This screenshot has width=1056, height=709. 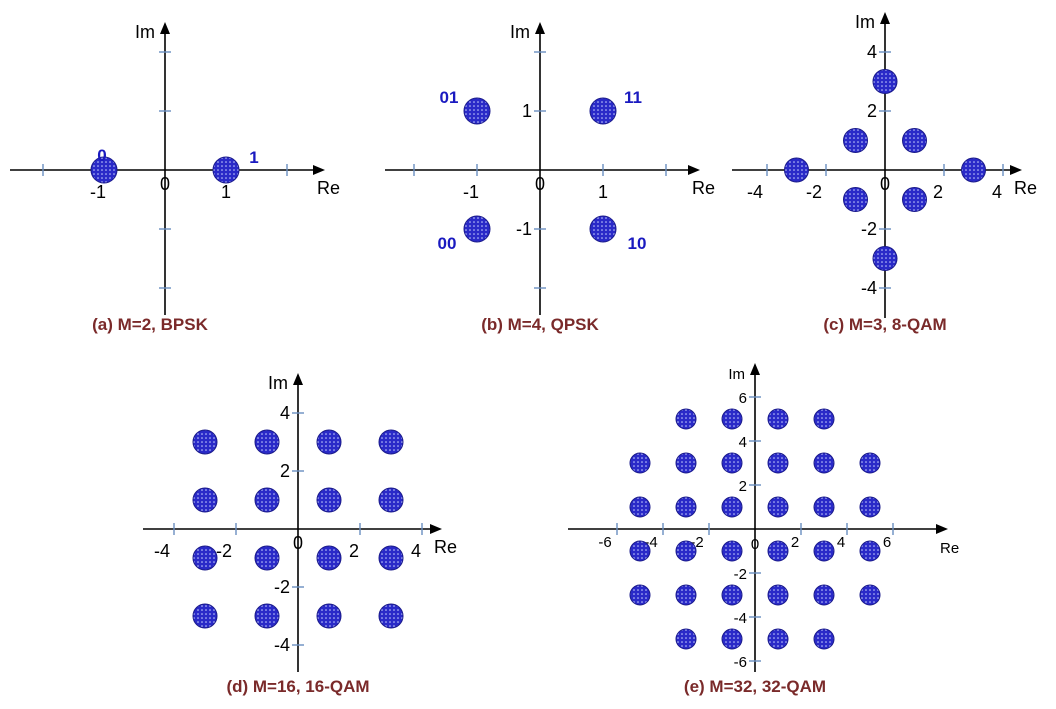 What do you see at coordinates (887, 542) in the screenshot?
I see `x-tick-label: 6` at bounding box center [887, 542].